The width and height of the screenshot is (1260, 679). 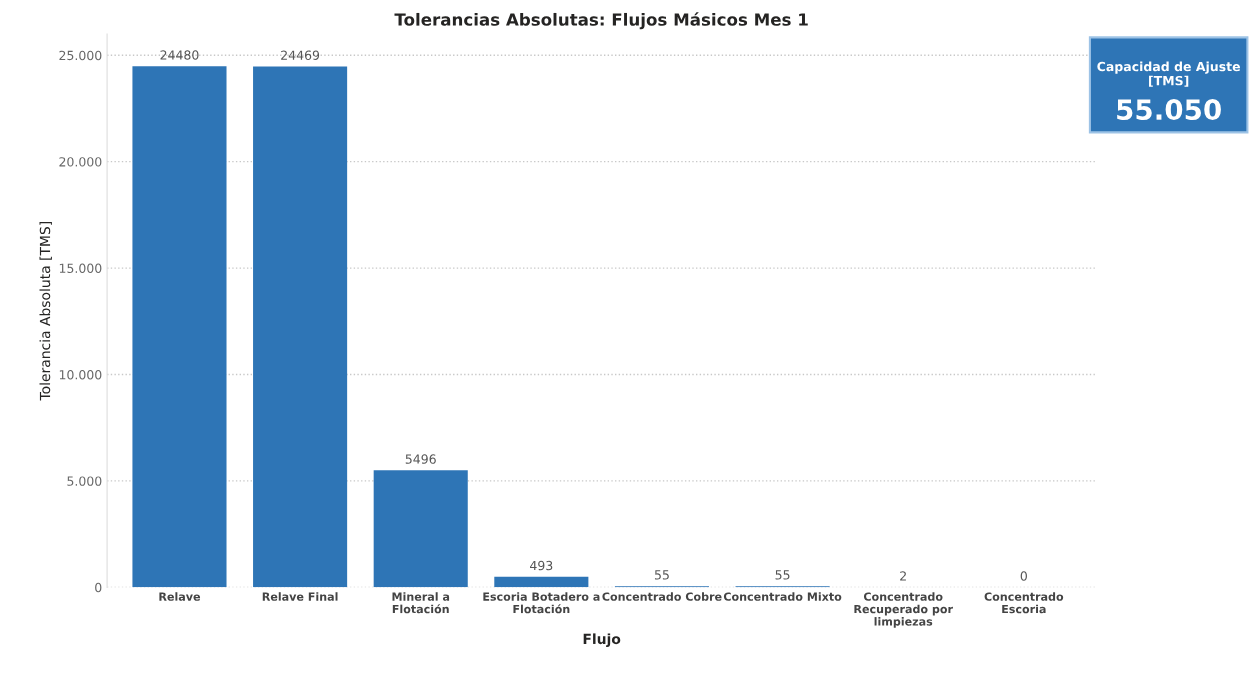 I want to click on data-label: 24469, so click(x=300, y=55).